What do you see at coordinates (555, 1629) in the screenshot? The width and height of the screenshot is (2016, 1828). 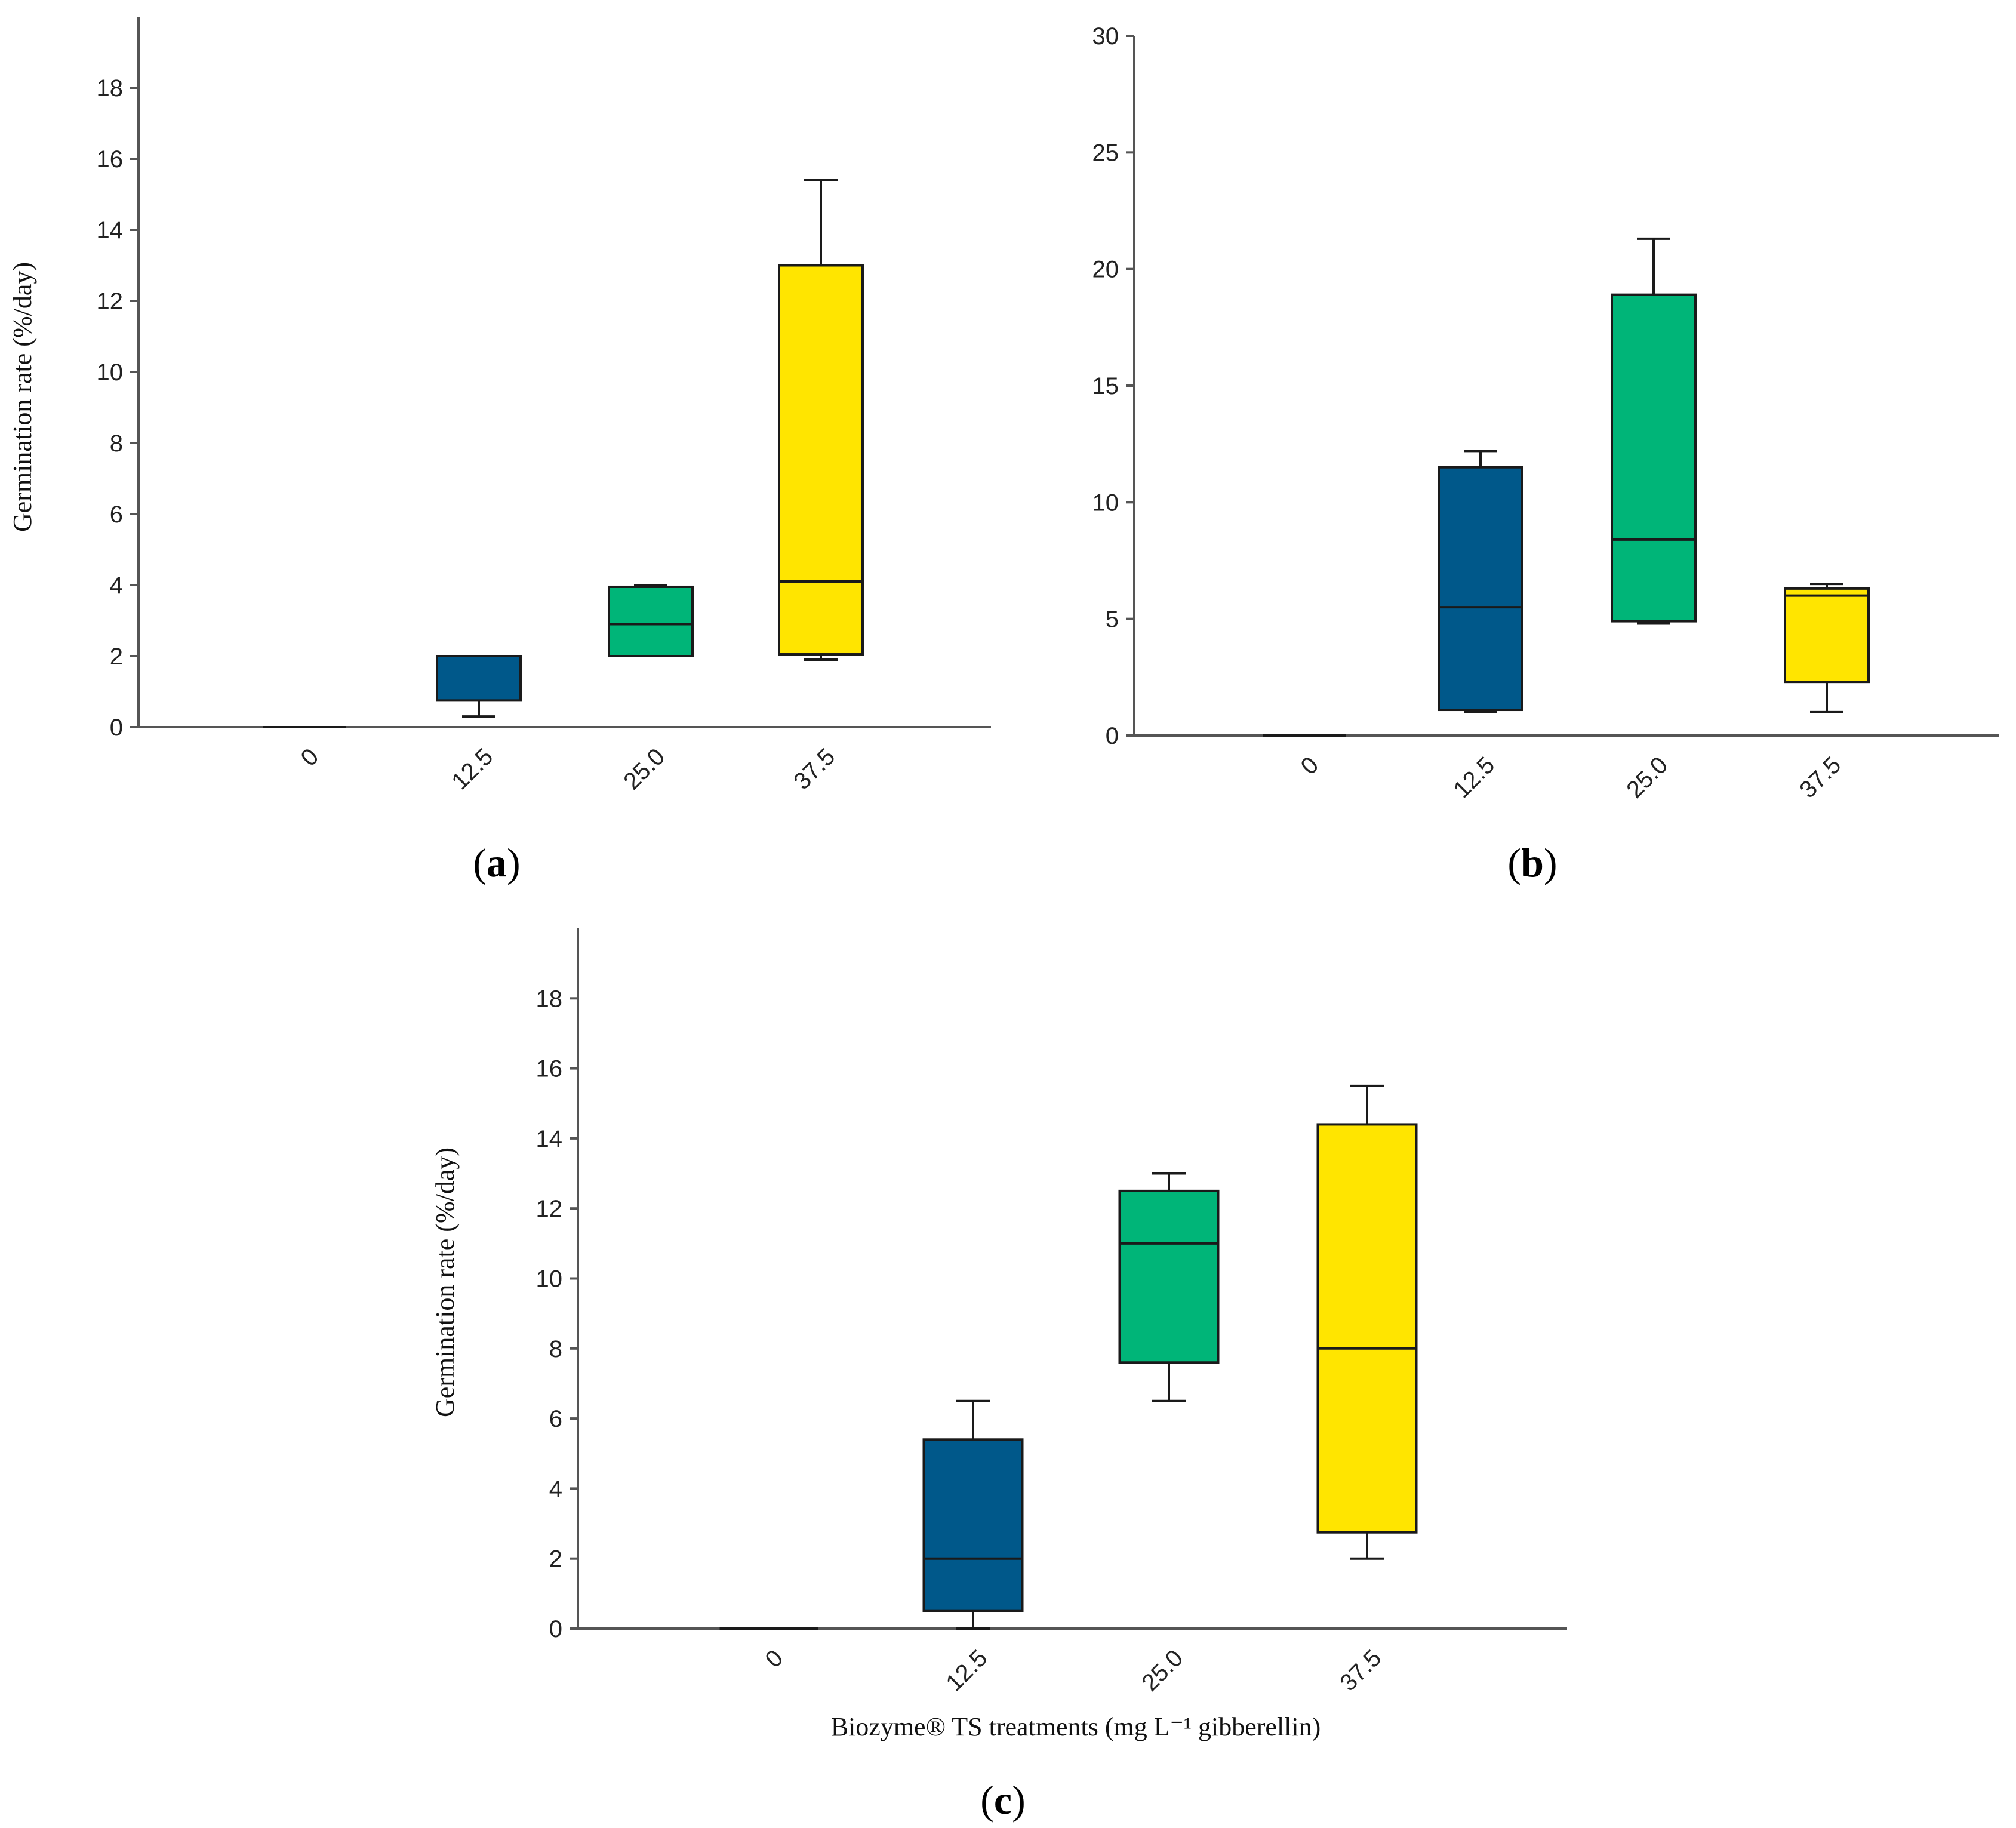 I see `y-tick-label-c-0: 0` at bounding box center [555, 1629].